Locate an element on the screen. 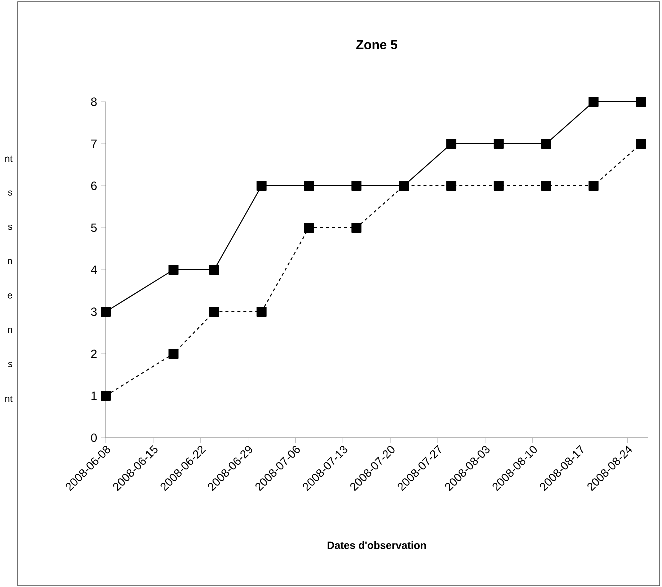 Image resolution: width=662 pixels, height=587 pixels. y-tick-label: 8 is located at coordinates (94, 102).